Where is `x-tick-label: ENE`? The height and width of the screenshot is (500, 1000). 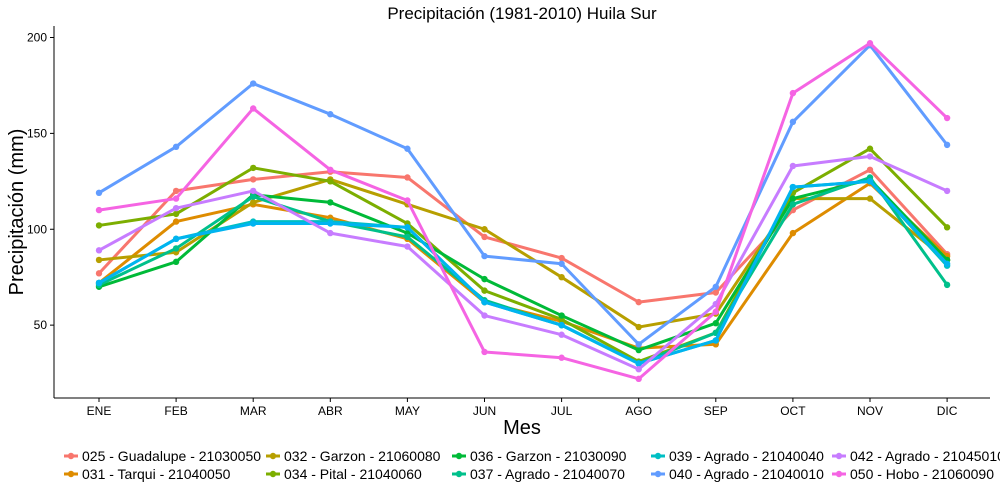 x-tick-label: ENE is located at coordinates (99, 411).